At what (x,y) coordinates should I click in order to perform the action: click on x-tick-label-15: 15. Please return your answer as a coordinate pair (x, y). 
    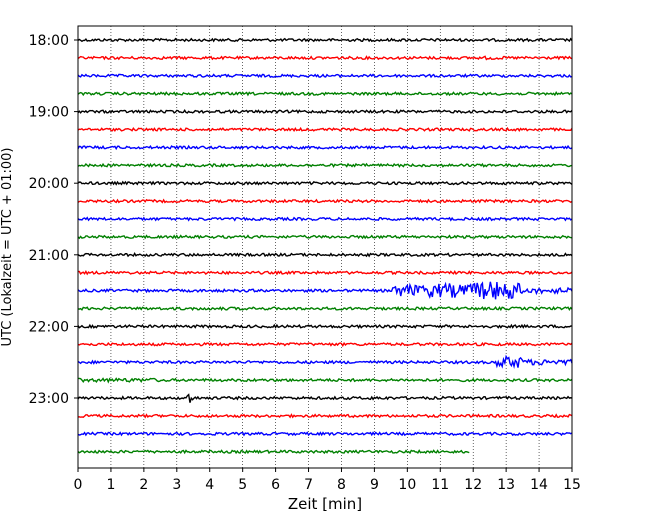
    Looking at the image, I should click on (572, 485).